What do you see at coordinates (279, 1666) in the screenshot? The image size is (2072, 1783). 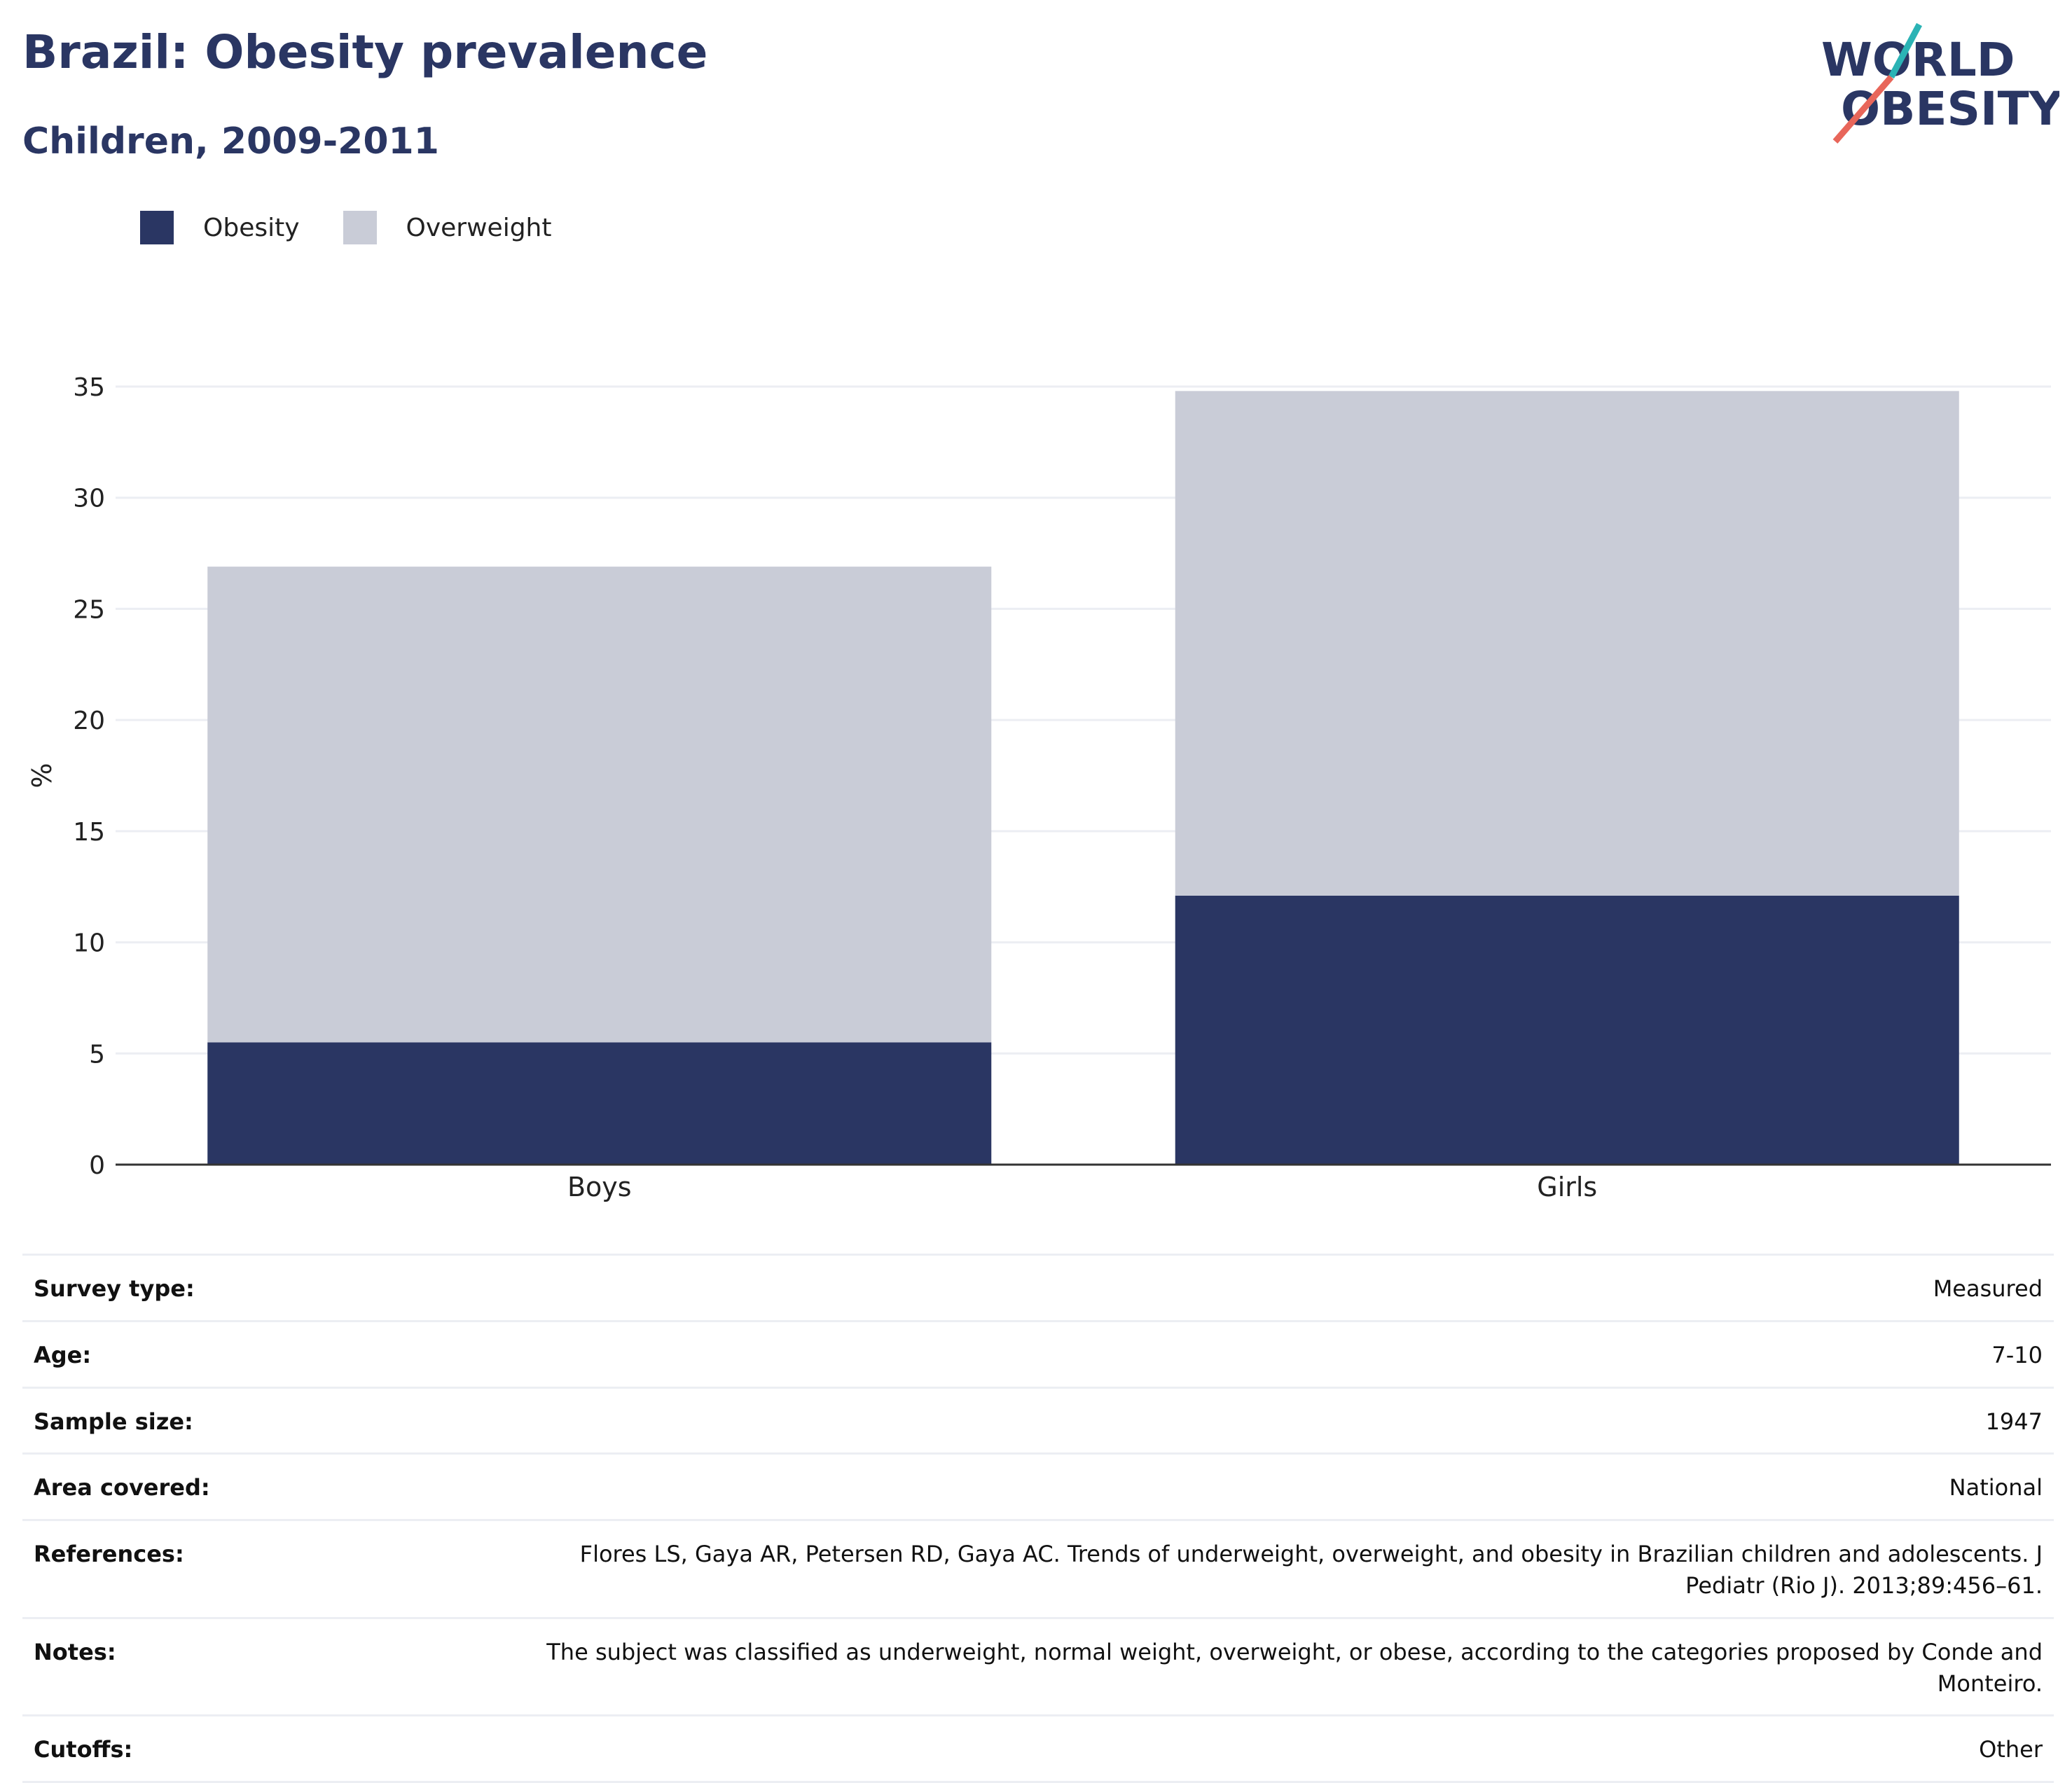 I see `info-label: Notes:` at bounding box center [279, 1666].